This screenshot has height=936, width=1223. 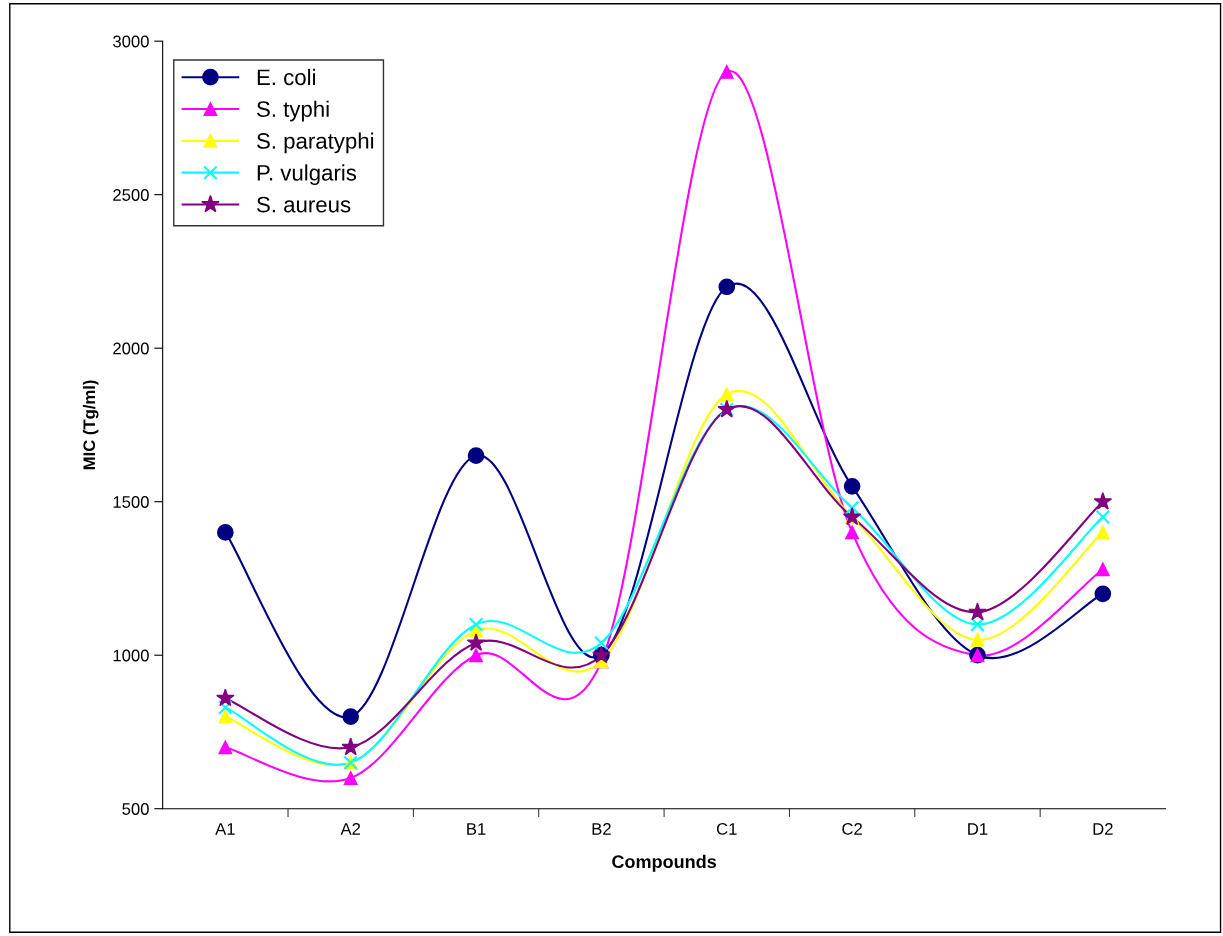 What do you see at coordinates (135, 809) in the screenshot?
I see `y-tick-label: 500` at bounding box center [135, 809].